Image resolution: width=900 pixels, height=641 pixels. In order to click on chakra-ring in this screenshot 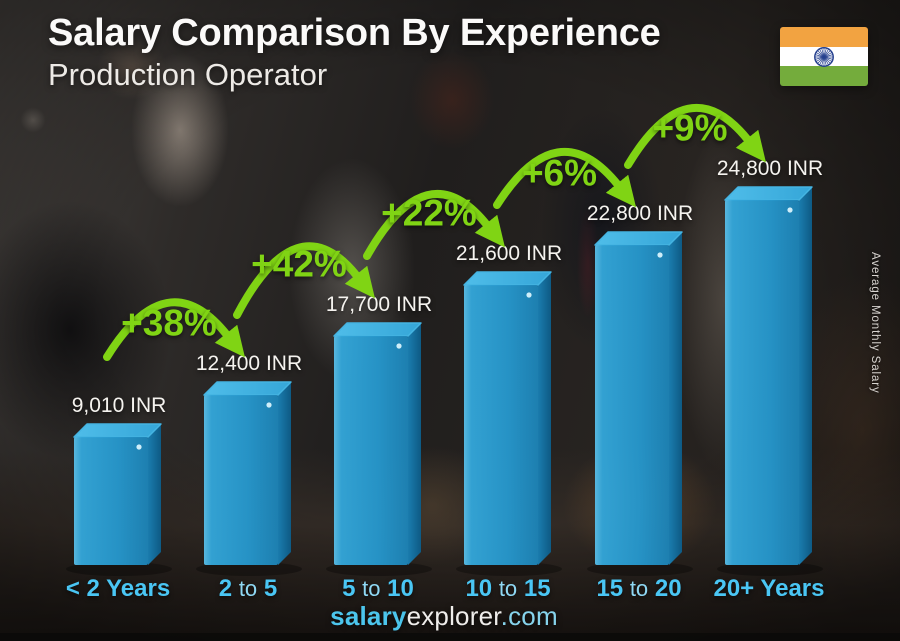, I will do `click(824, 56)`.